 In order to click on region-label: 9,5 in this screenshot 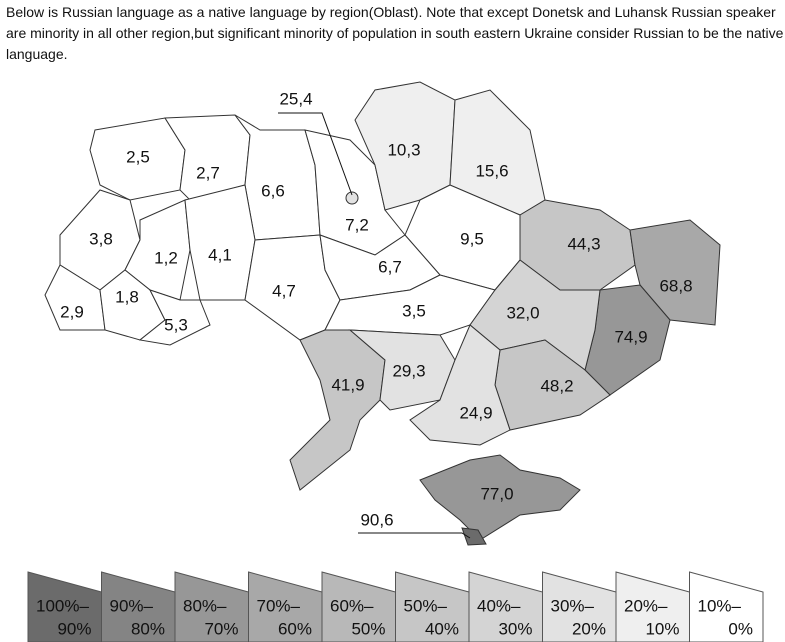, I will do `click(472, 238)`.